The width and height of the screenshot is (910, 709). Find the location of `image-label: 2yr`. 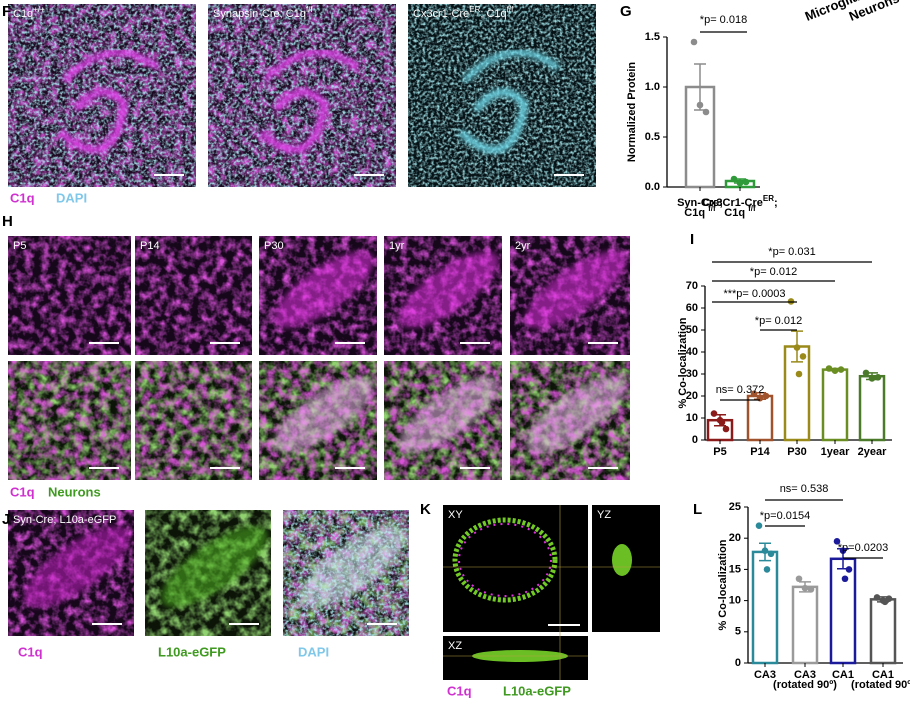

image-label: 2yr is located at coordinates (523, 246).